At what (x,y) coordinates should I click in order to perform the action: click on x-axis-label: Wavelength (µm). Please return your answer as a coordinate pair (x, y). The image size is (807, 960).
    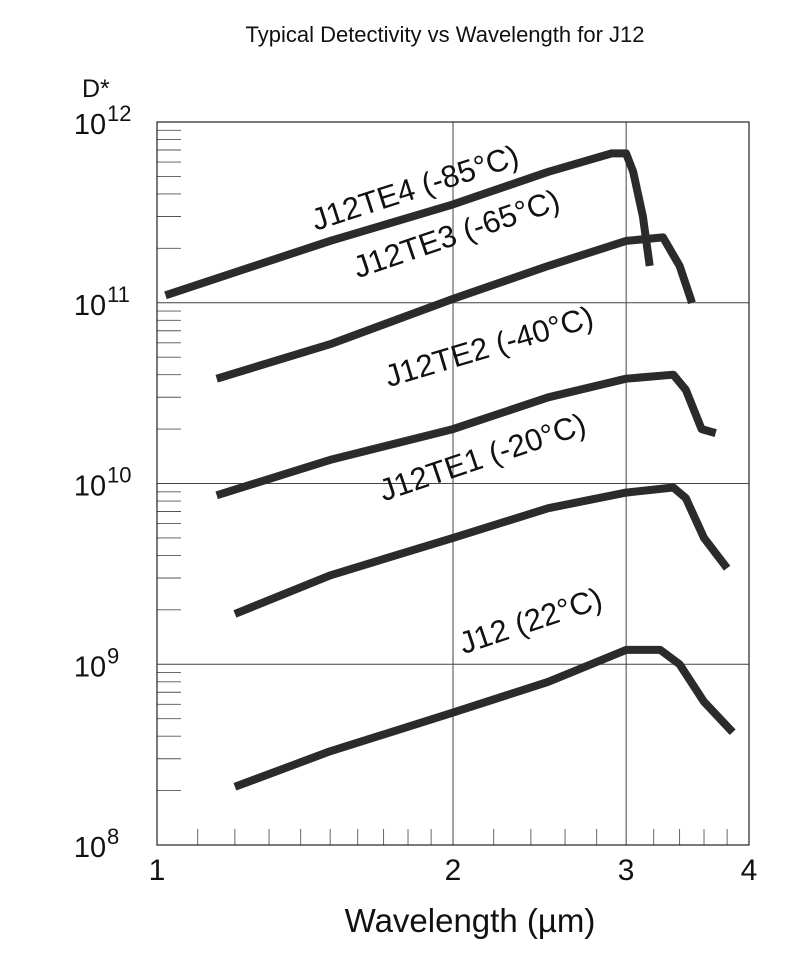
    Looking at the image, I should click on (470, 920).